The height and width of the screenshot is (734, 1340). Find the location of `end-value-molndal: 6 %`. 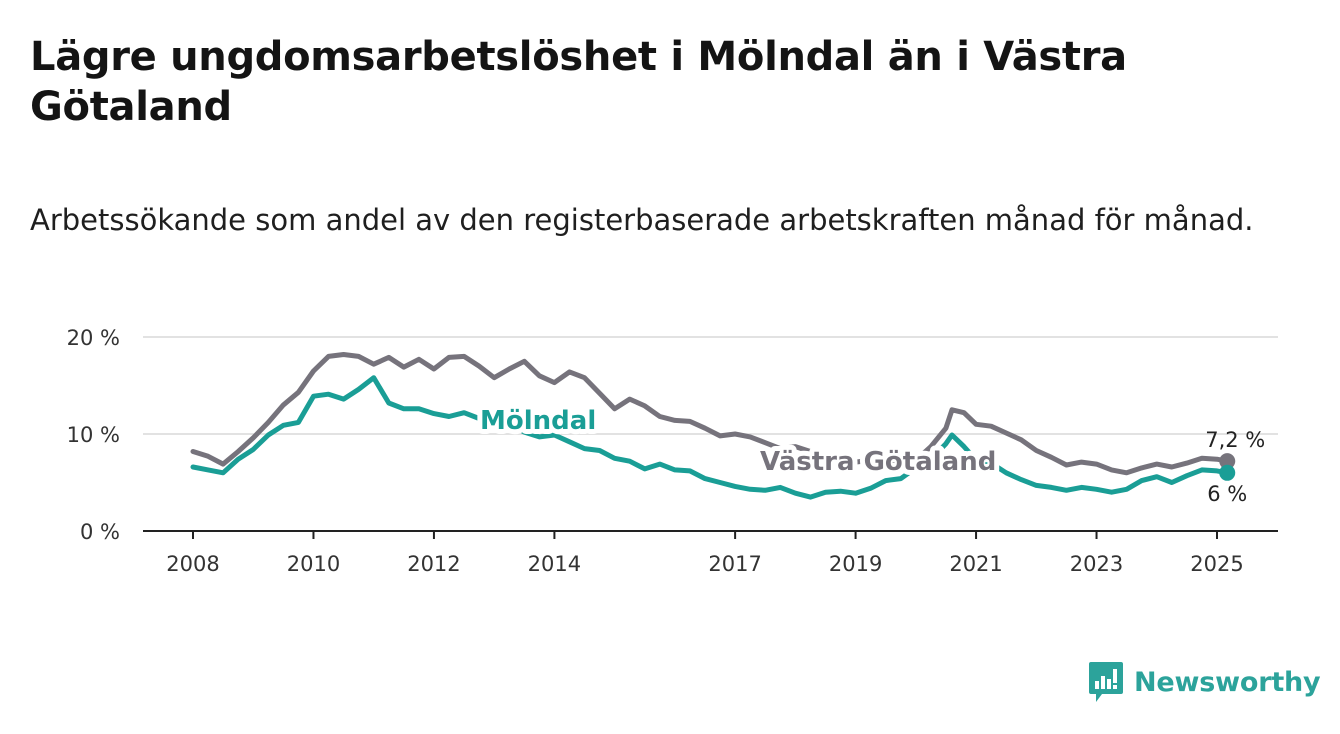

end-value-molndal: 6 % is located at coordinates (1227, 494).